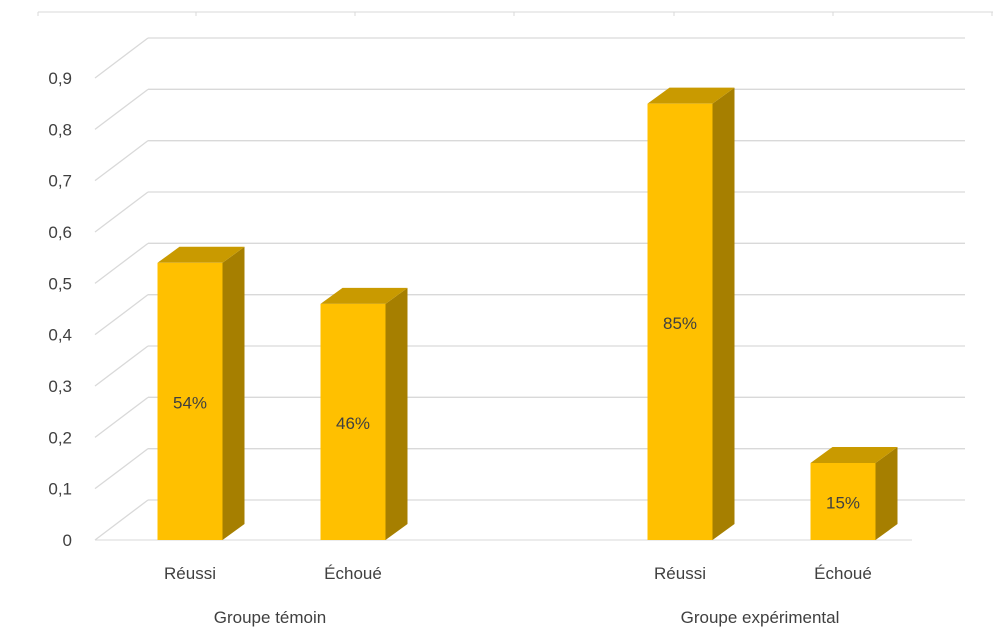  What do you see at coordinates (60, 386) in the screenshot?
I see `y-tick-label: 0,3` at bounding box center [60, 386].